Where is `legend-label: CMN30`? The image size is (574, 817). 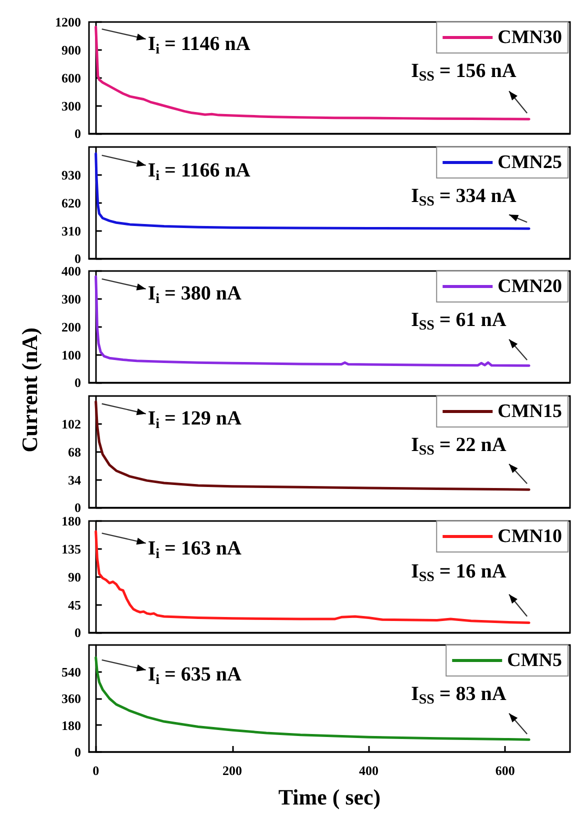
legend-label: CMN30 is located at coordinates (530, 37).